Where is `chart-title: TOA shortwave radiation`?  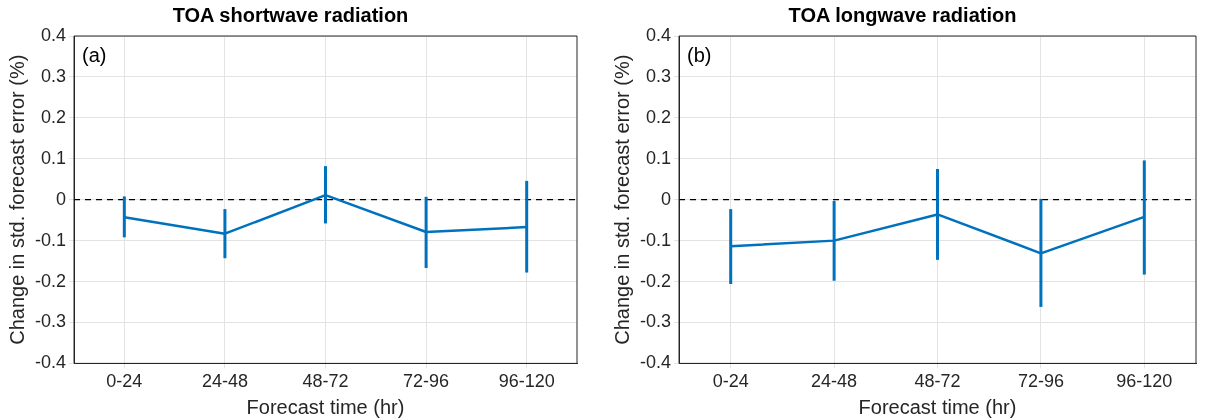
chart-title: TOA shortwave radiation is located at coordinates (290, 14).